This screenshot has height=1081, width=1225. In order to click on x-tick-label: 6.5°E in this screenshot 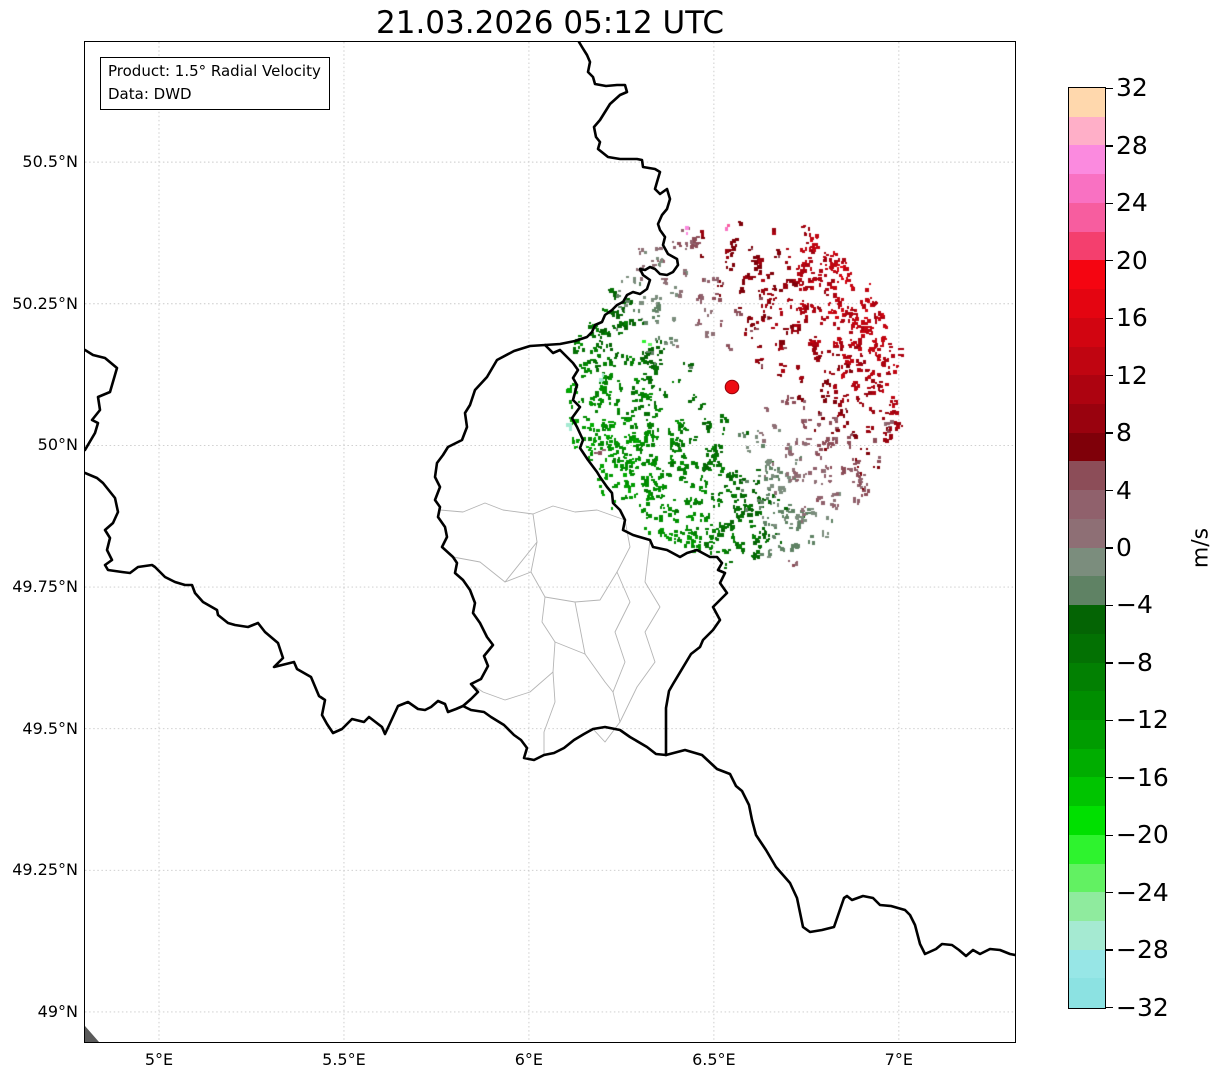, I will do `click(714, 1059)`.